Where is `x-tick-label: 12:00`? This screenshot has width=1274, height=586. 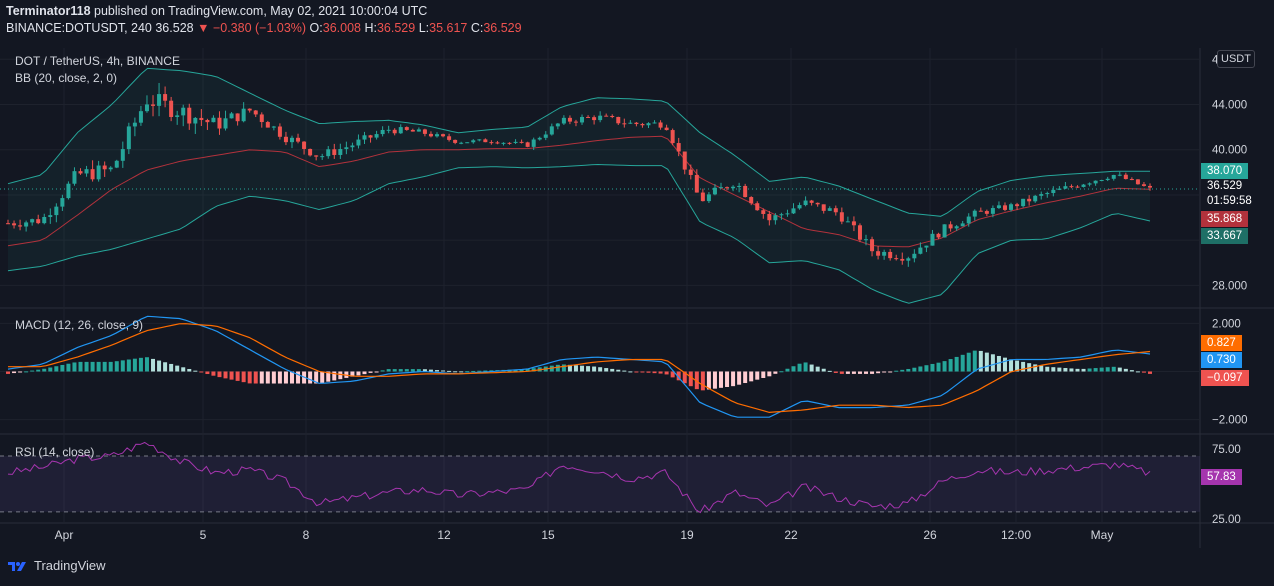 x-tick-label: 12:00 is located at coordinates (1016, 535).